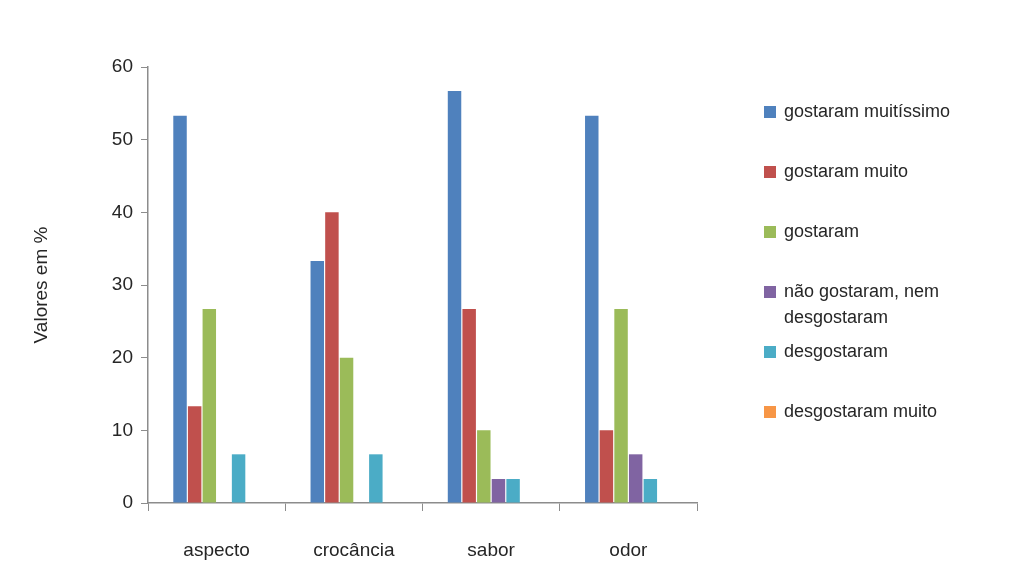 This screenshot has width=1014, height=583. What do you see at coordinates (216, 549) in the screenshot?
I see `x-tick-label: aspecto` at bounding box center [216, 549].